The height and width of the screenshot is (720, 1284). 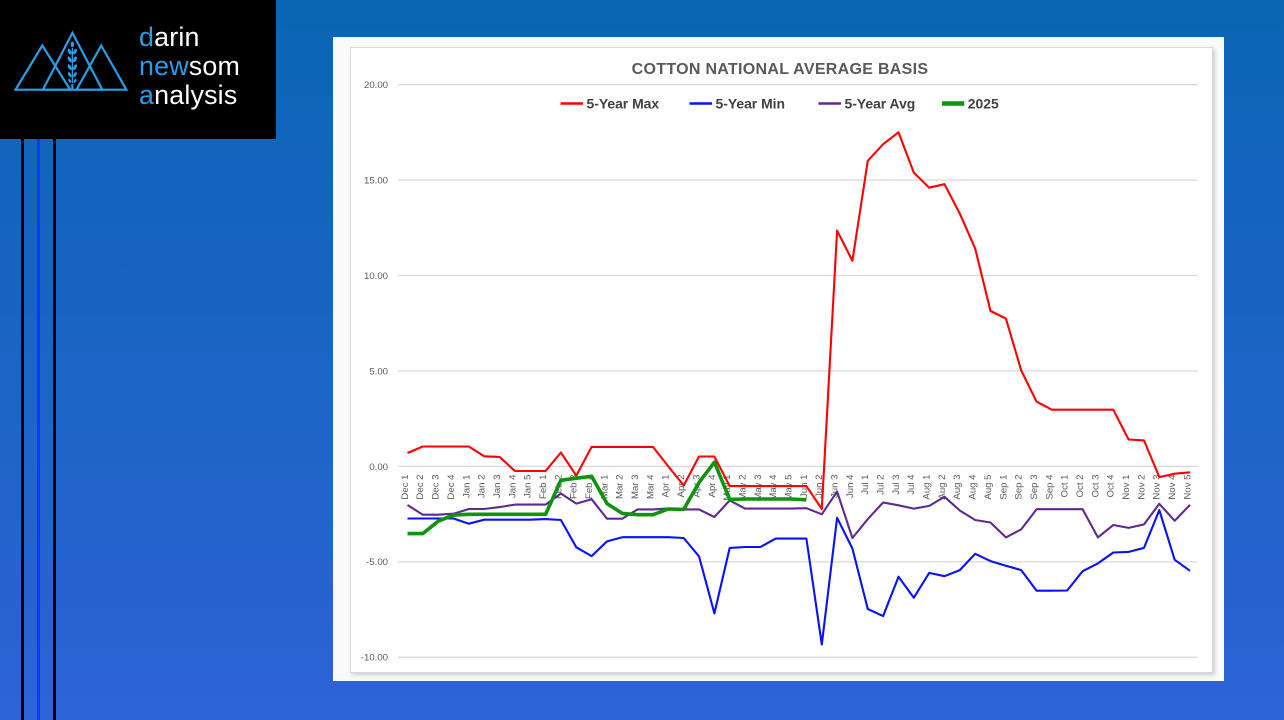 I want to click on svg-text: Jan 4, so click(x=512, y=486).